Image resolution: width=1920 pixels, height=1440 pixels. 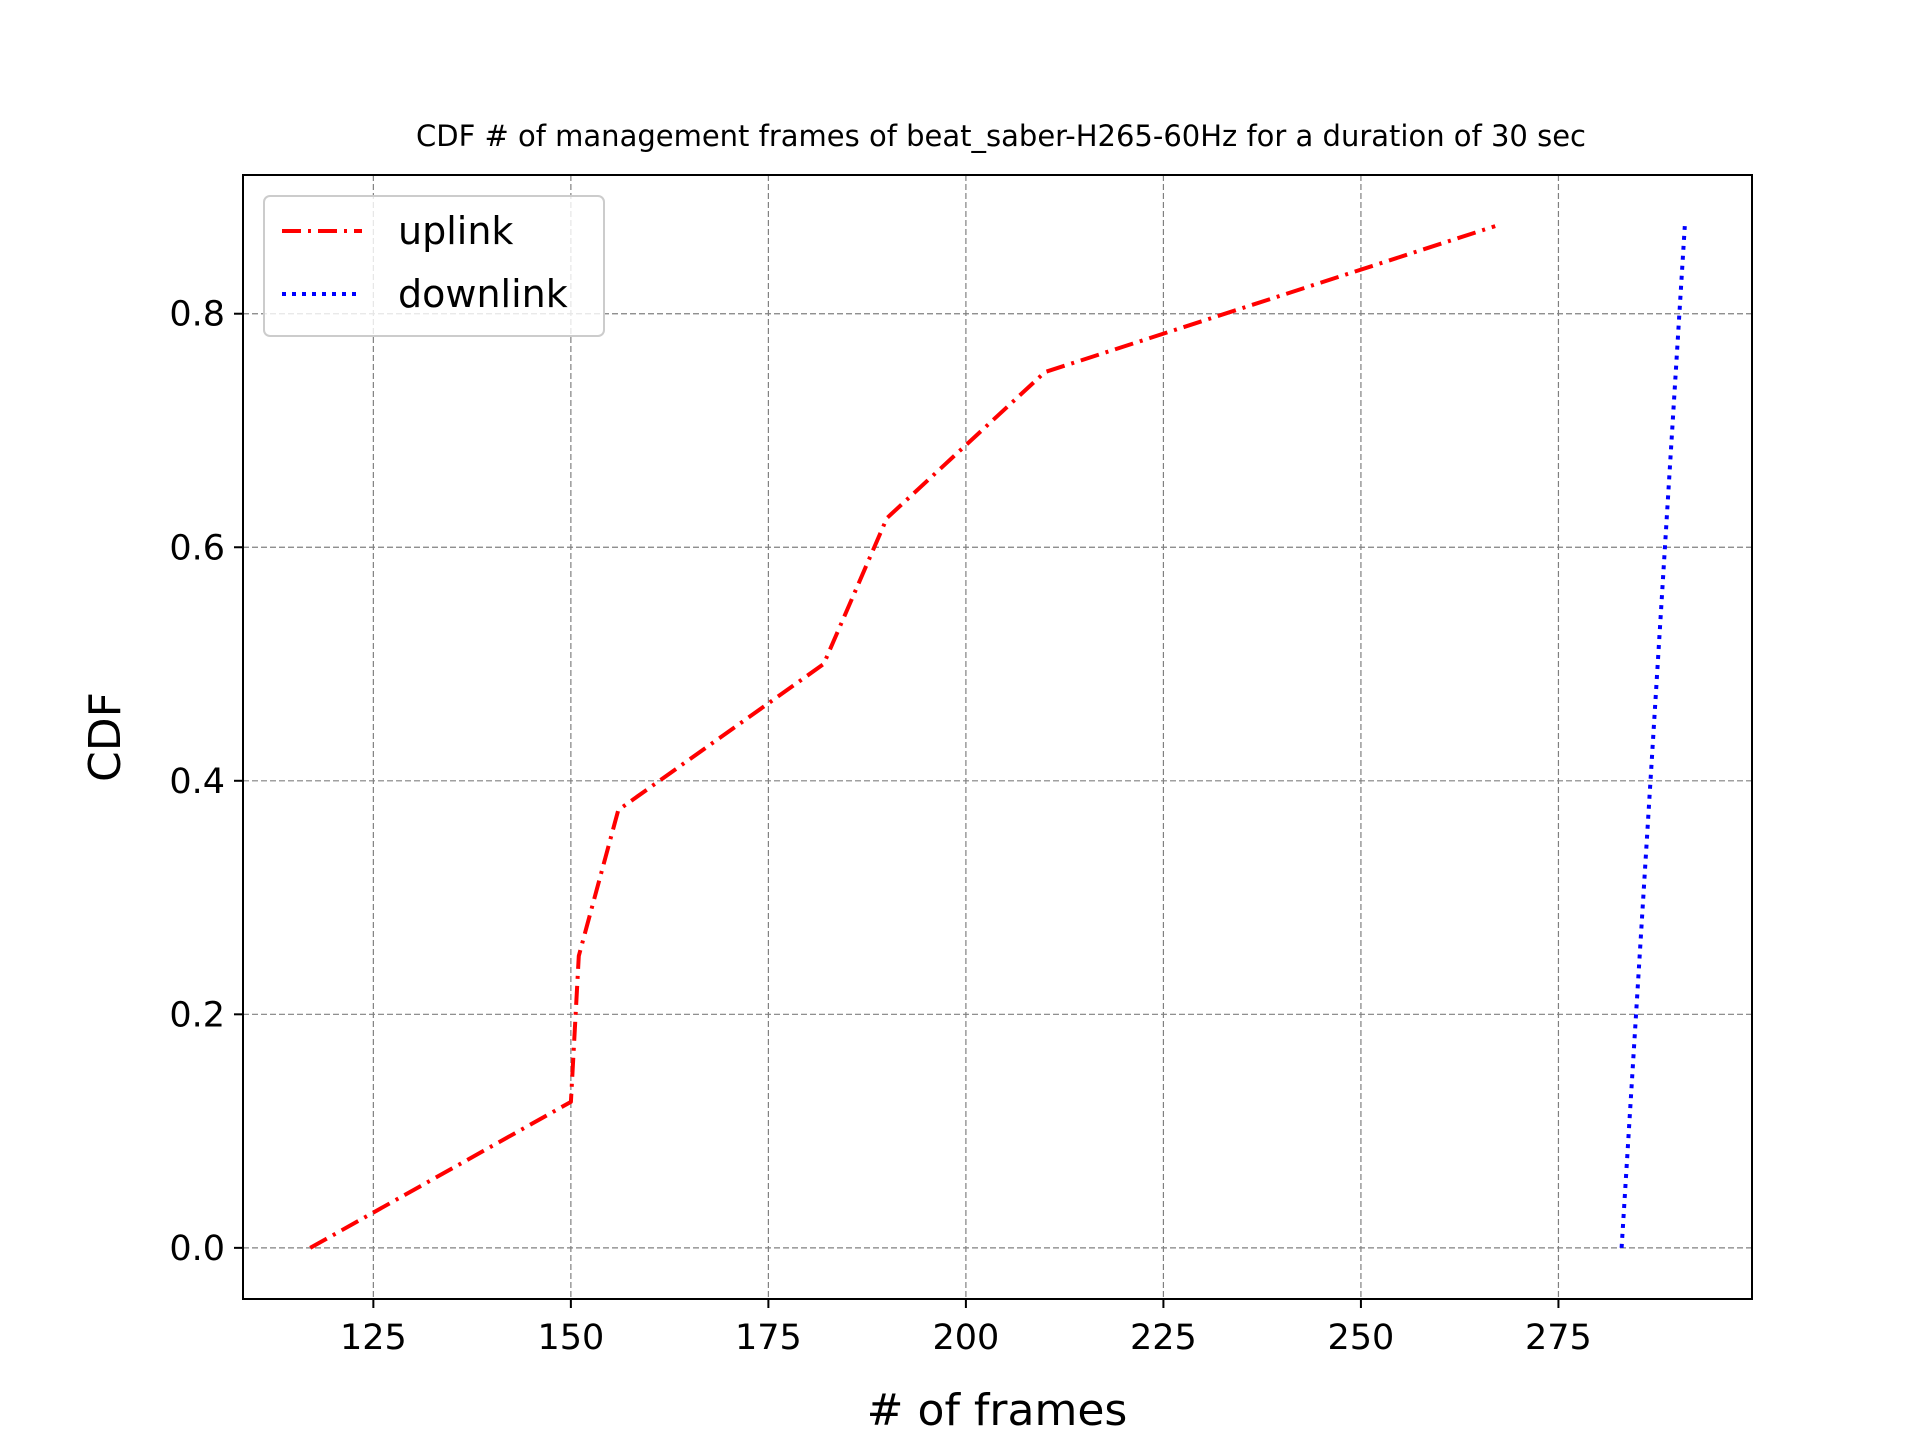 I want to click on x-axis-label: # of frames, so click(x=997, y=1410).